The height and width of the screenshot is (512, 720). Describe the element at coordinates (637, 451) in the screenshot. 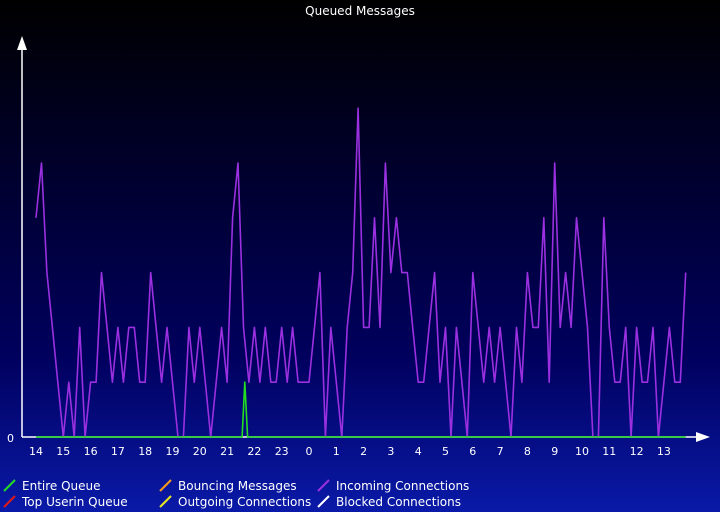

I see `x-tick-label: 12` at that location.